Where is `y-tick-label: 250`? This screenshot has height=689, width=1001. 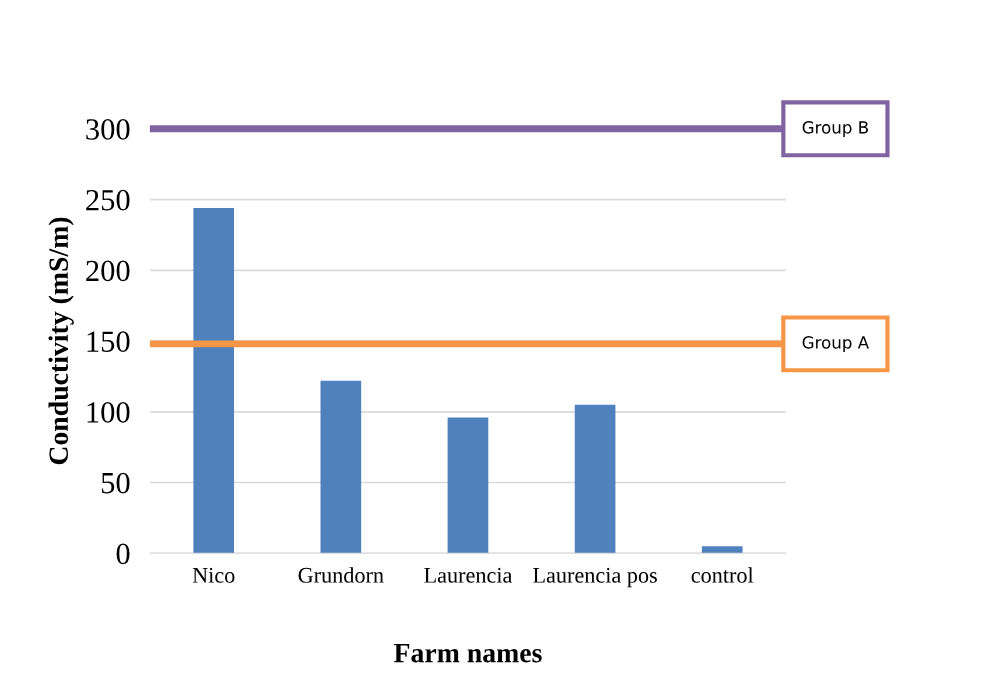
y-tick-label: 250 is located at coordinates (108, 200).